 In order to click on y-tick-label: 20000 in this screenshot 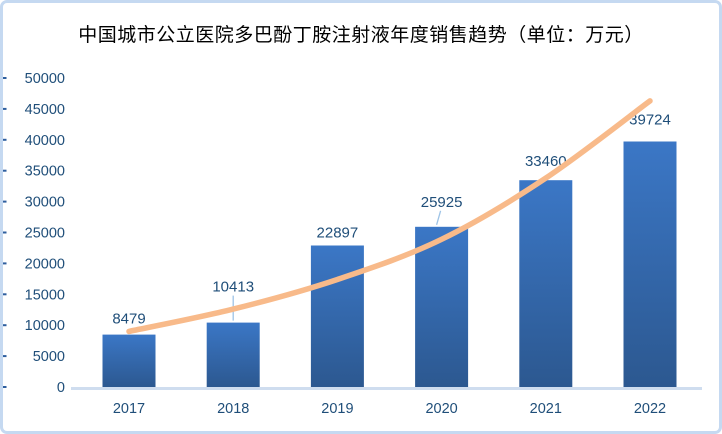, I will do `click(45, 264)`.